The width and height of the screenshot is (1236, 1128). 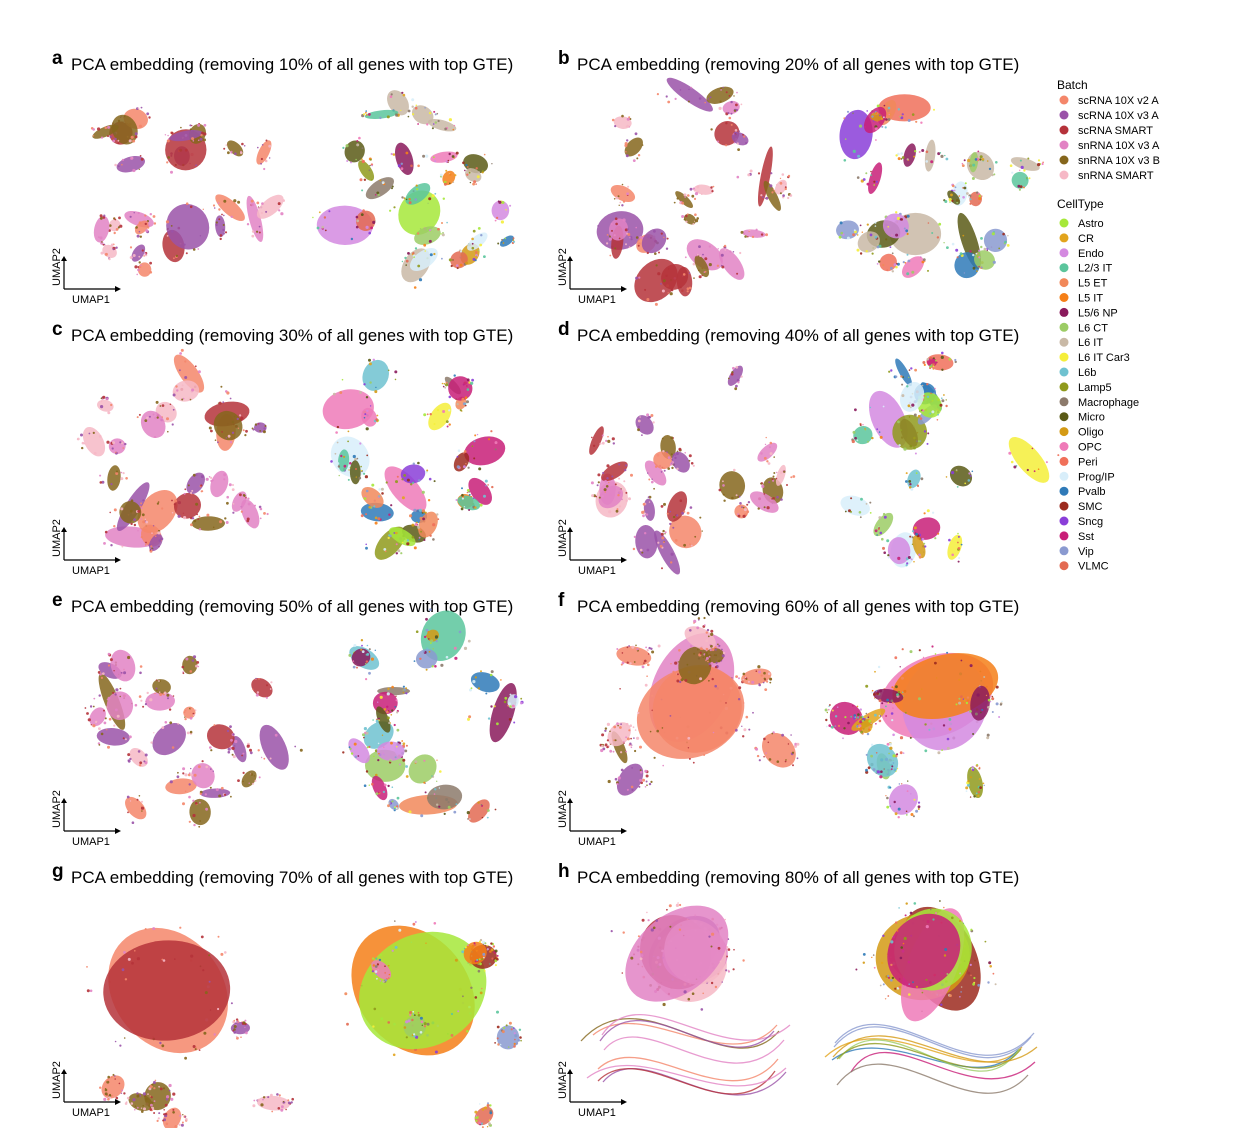 What do you see at coordinates (929, 1055) in the screenshot?
I see `trajectory-line` at bounding box center [929, 1055].